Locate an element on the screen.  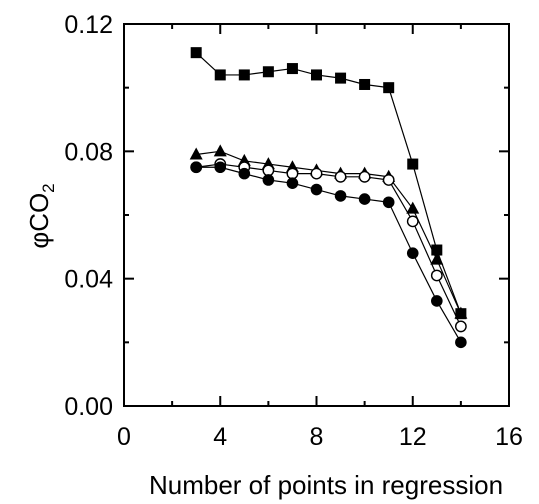
y-axis-title-sub: 2 is located at coordinates (48, 187).